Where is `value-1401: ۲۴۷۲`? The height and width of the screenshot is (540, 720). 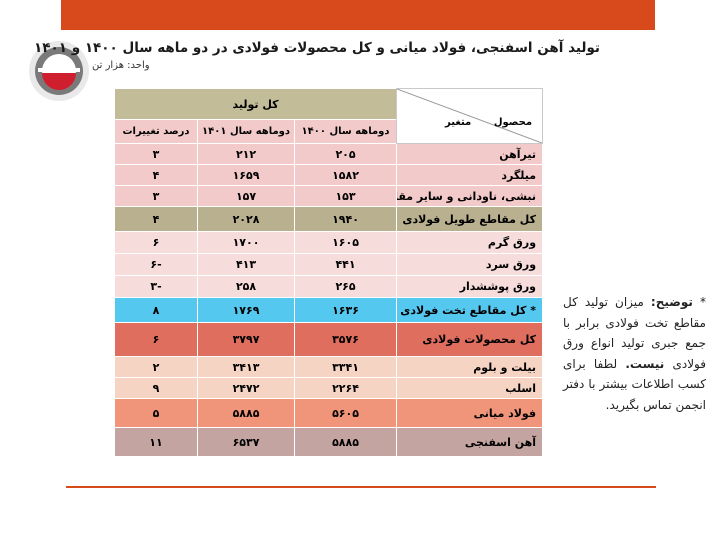
value-1401: ۲۴۷۲ is located at coordinates (246, 388).